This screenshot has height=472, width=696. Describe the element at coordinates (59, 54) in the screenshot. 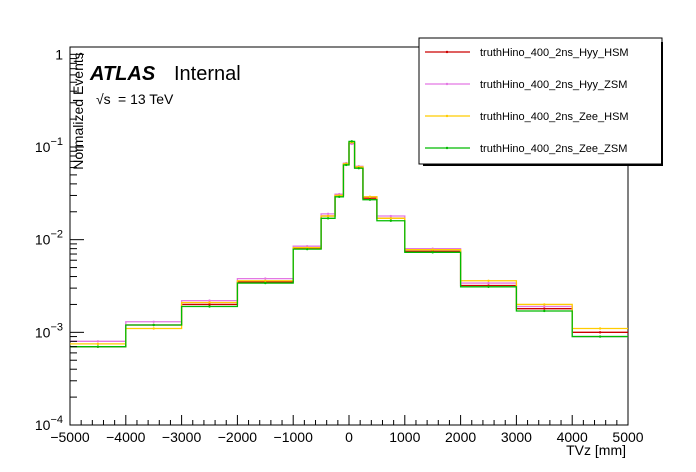

I see `y-tick-label: 1` at that location.